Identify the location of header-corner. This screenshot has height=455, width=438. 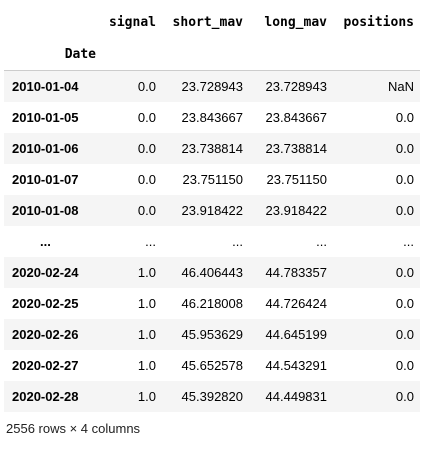
(53, 22).